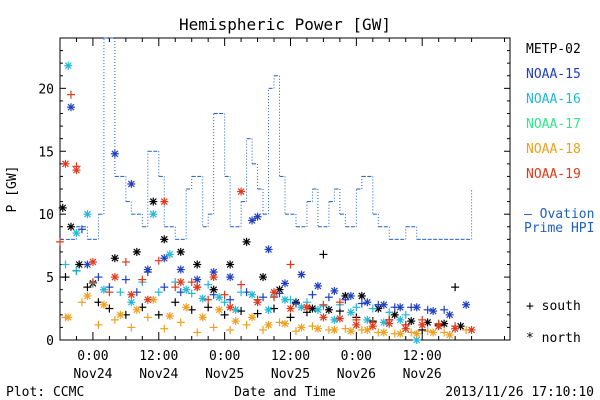 The height and width of the screenshot is (400, 600). I want to click on footer-source: Plot: CCMC, so click(45, 392).